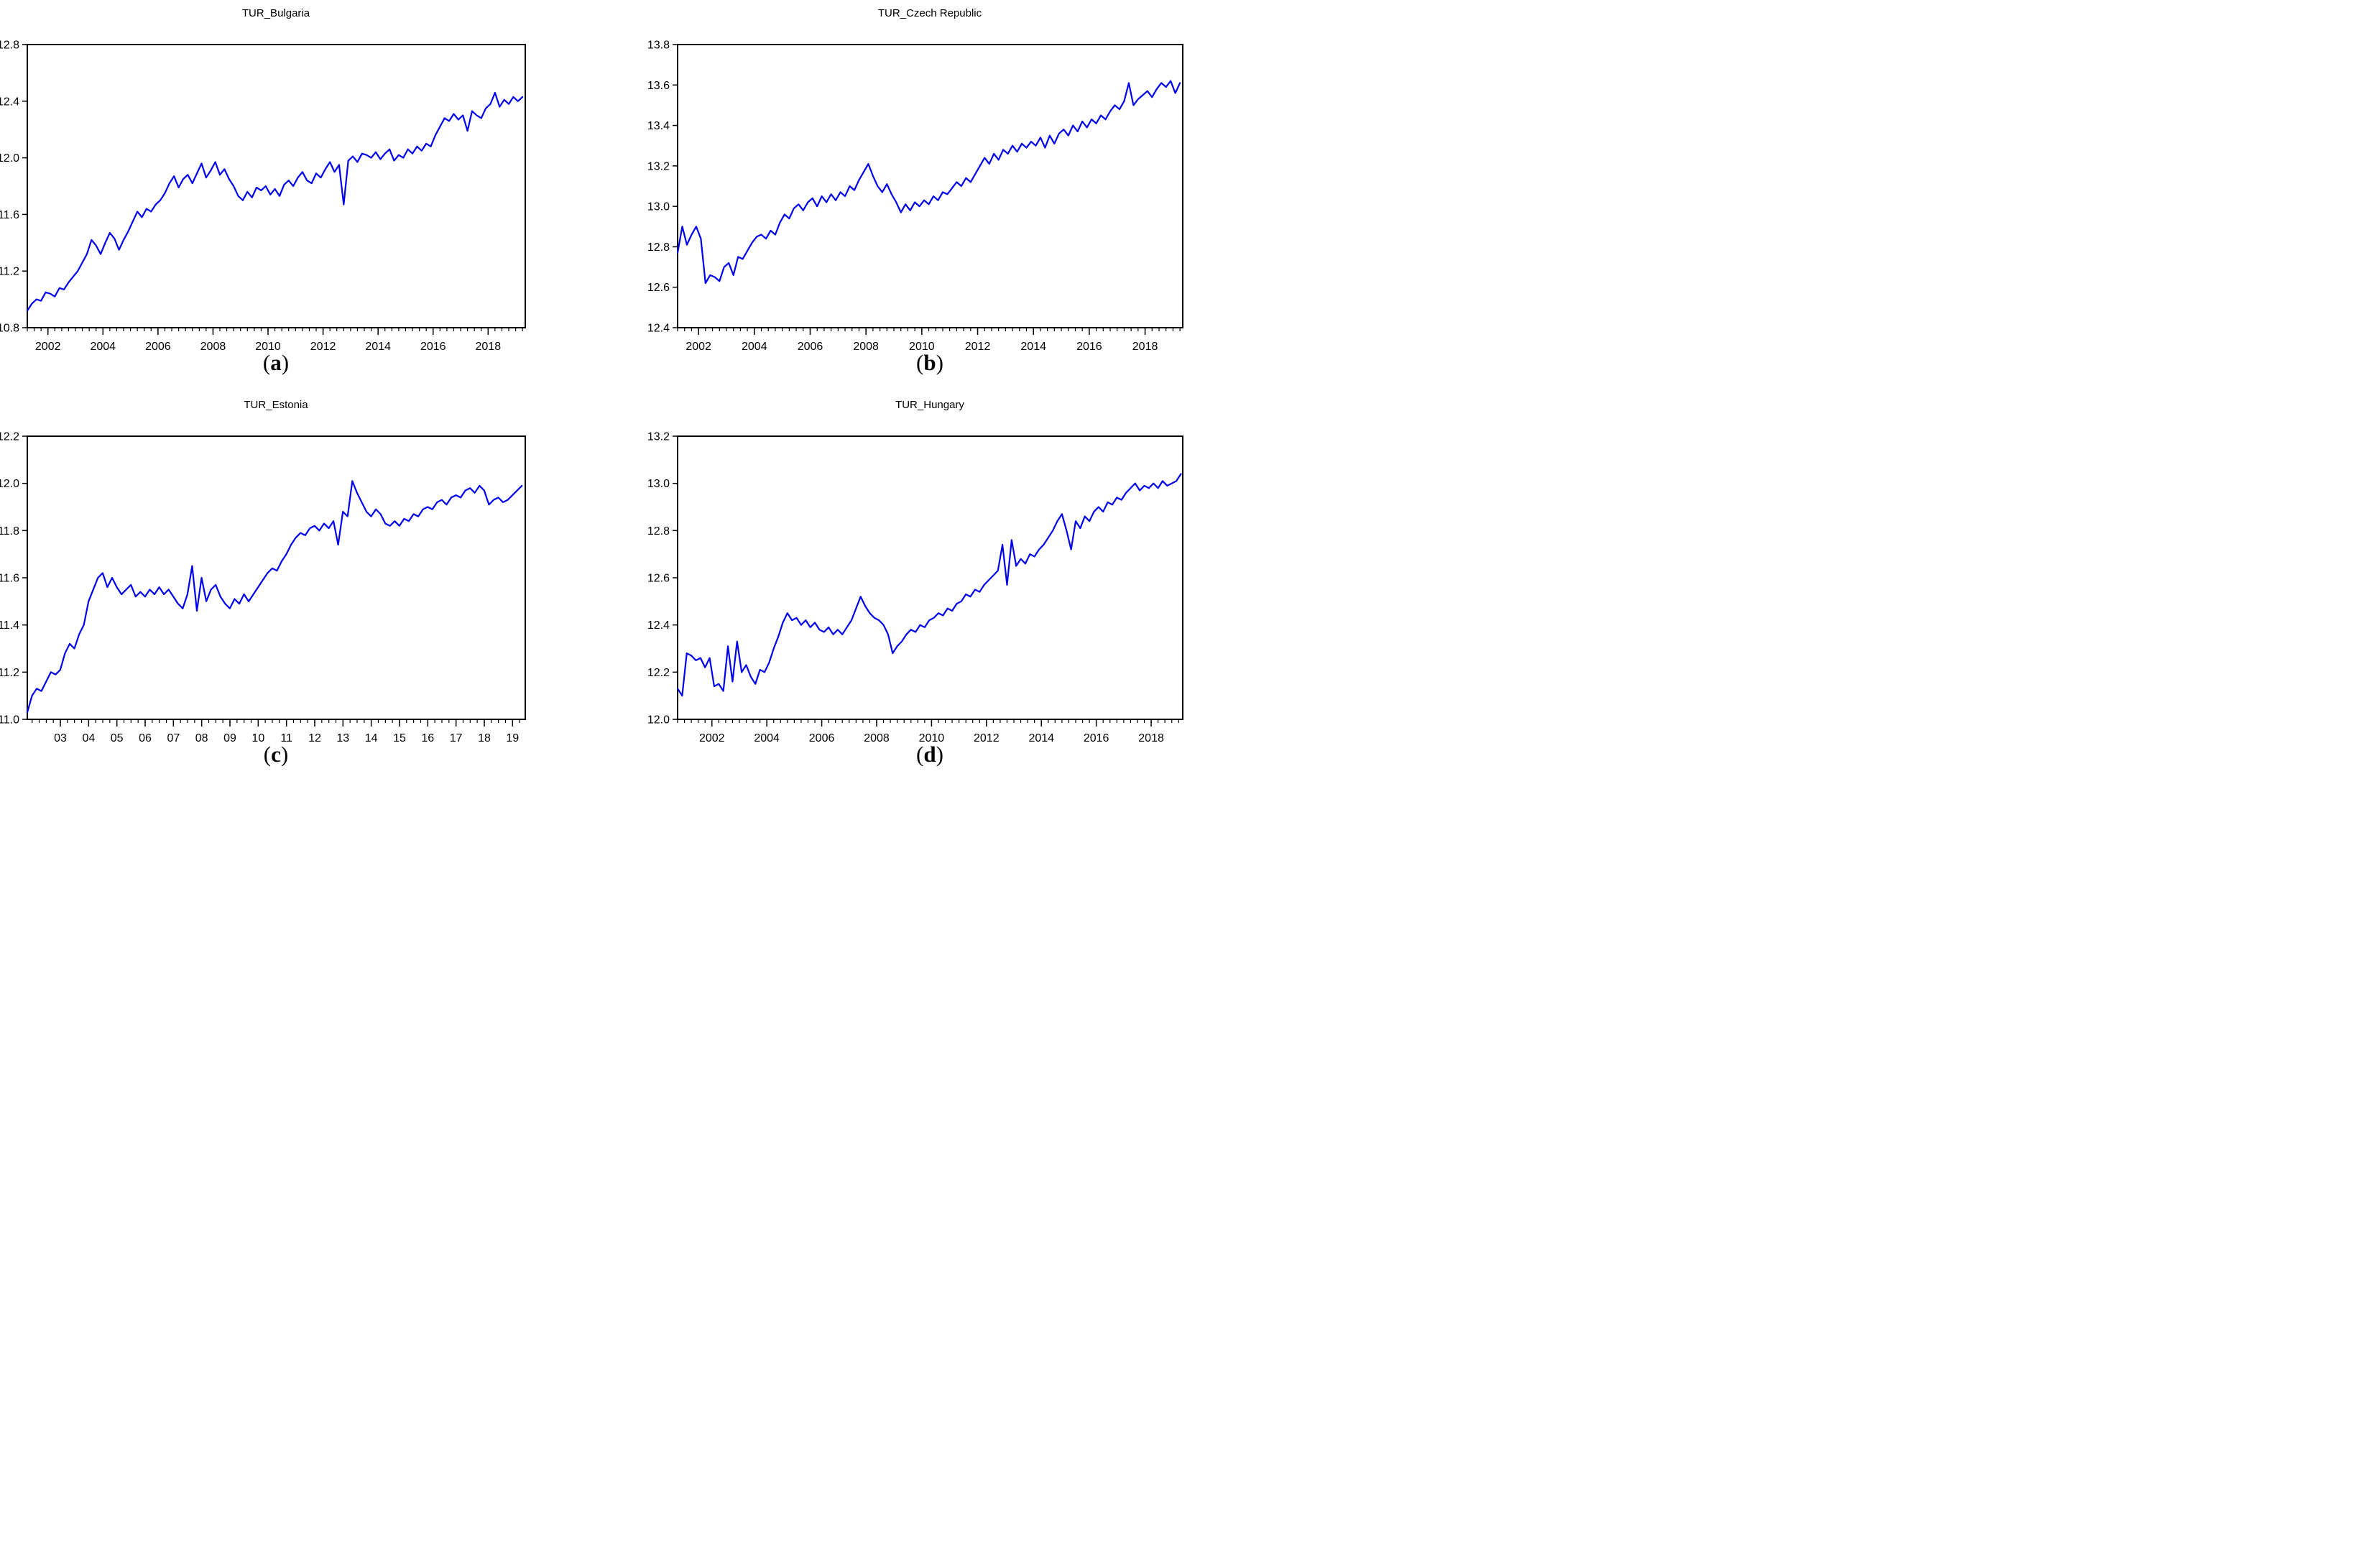 This screenshot has height=1568, width=2377. I want to click on svg-text: 19, so click(512, 738).